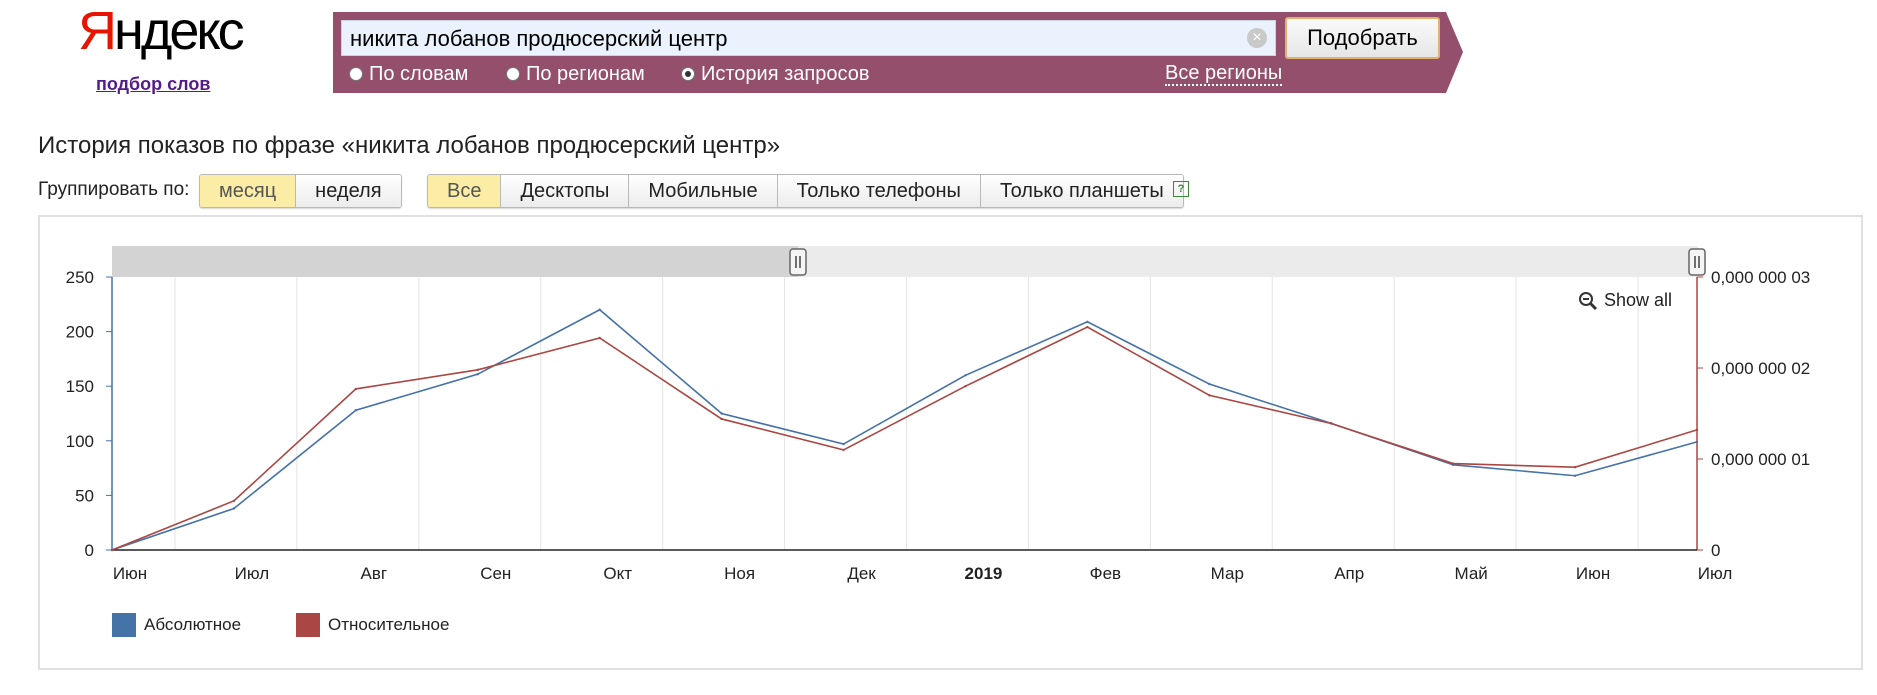  What do you see at coordinates (153, 84) in the screenshot?
I see `wordstat-link: подбор слов` at bounding box center [153, 84].